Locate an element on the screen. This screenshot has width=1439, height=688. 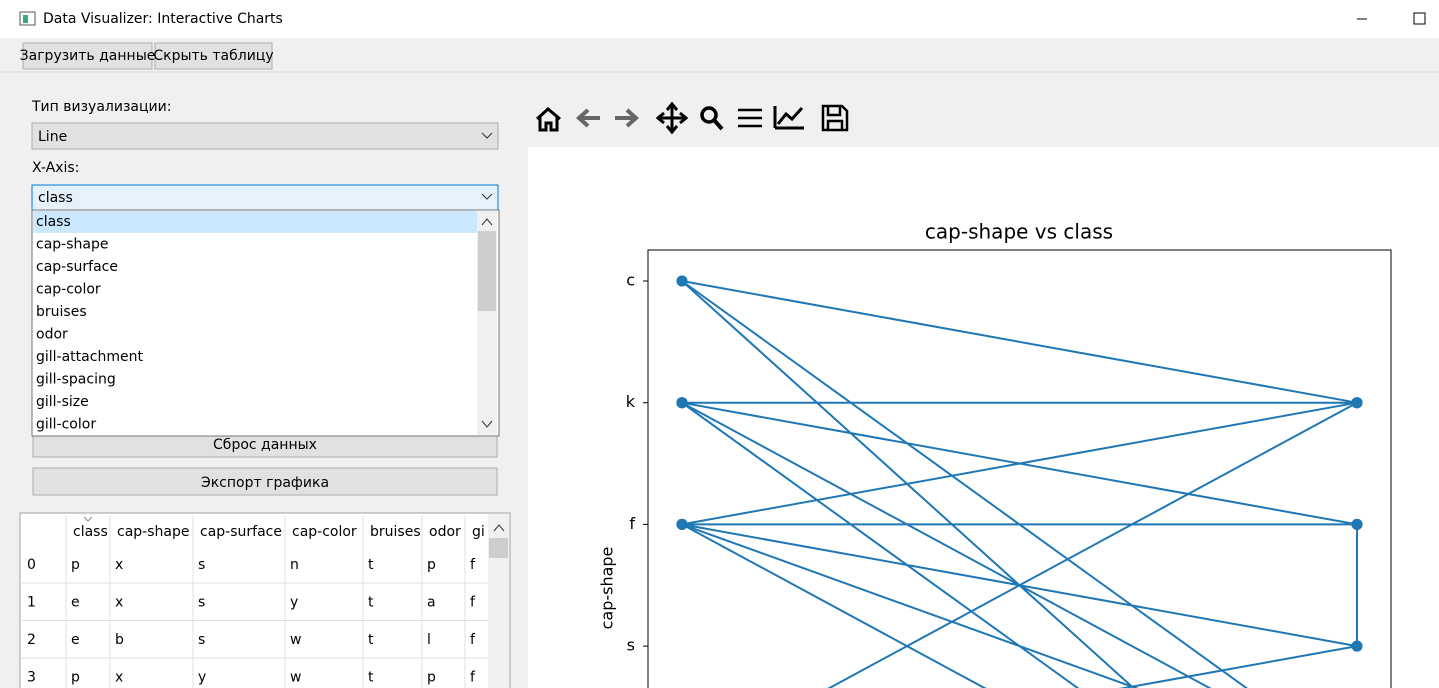
toolbar-button-label: Скрыть таблицу is located at coordinates (213, 56).